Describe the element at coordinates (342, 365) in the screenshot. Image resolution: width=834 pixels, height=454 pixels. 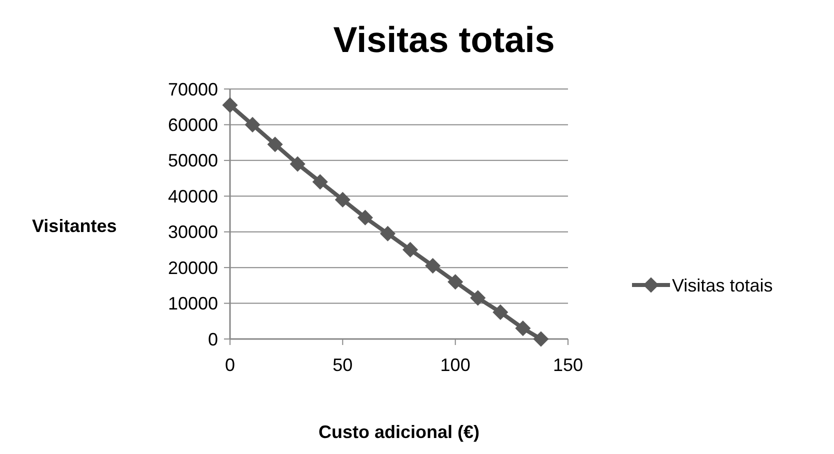
I see `x-tick-label: 50` at that location.